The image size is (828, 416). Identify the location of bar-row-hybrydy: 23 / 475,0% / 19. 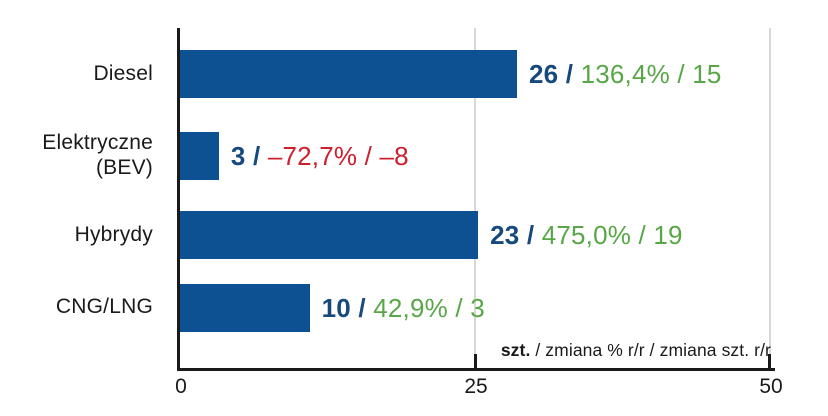
(504, 235).